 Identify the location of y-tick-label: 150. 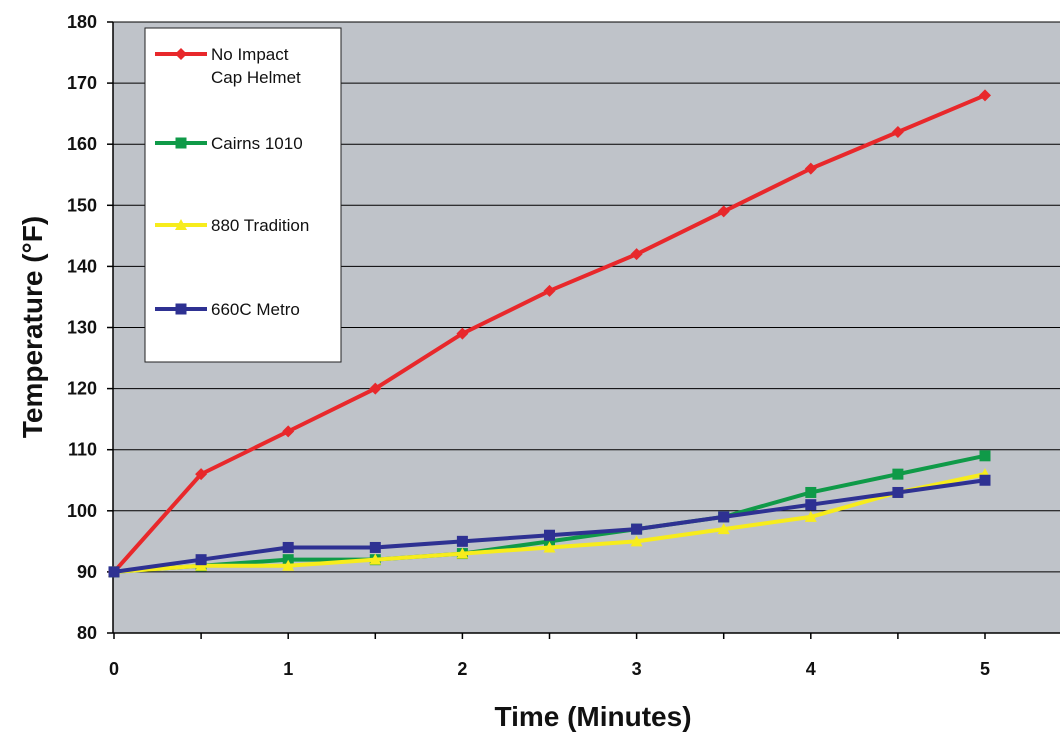
(82, 205).